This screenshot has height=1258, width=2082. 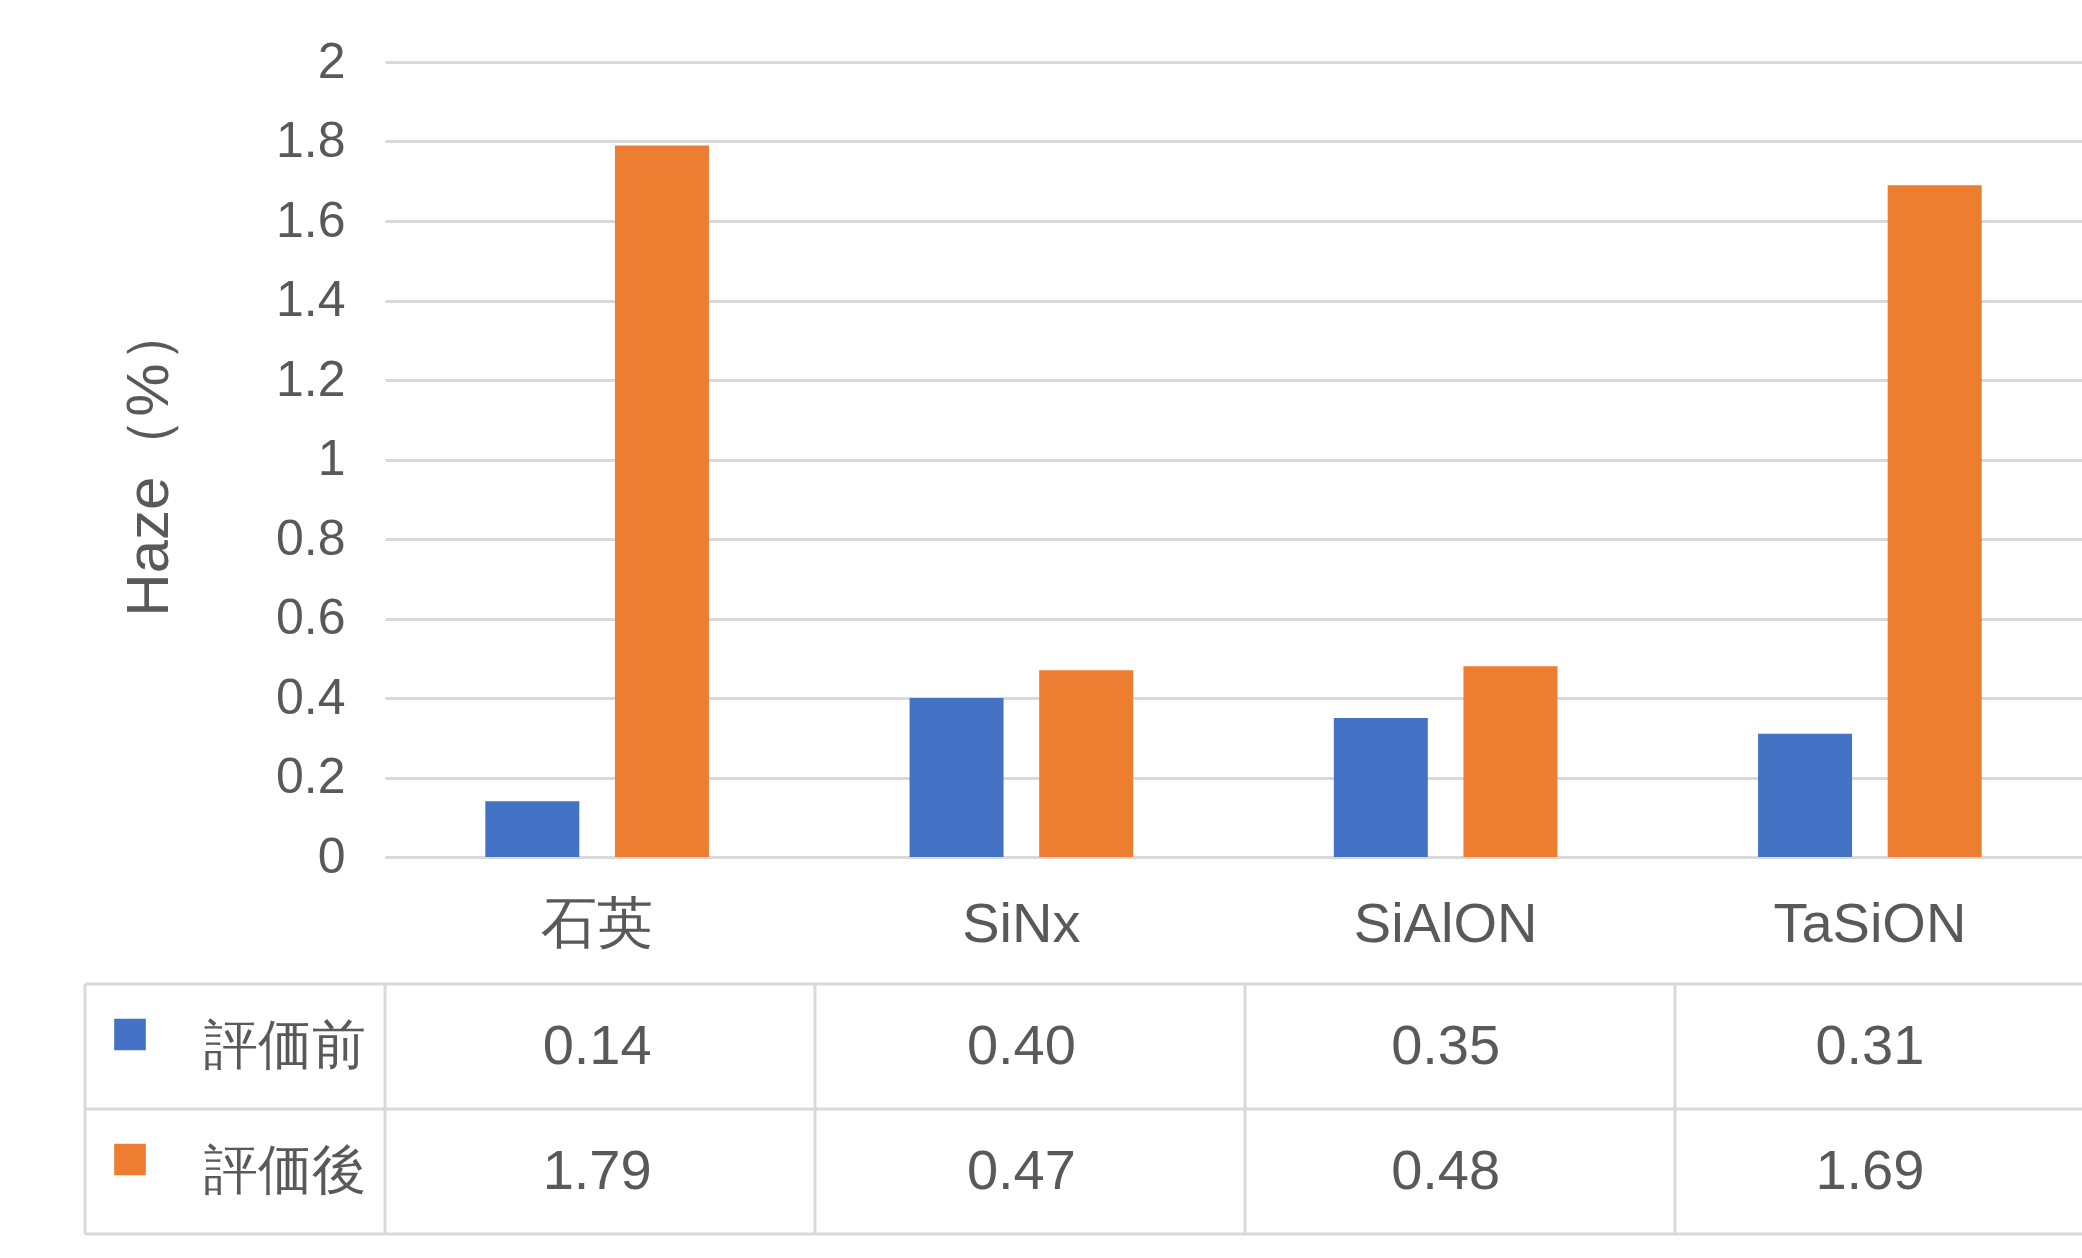 What do you see at coordinates (310, 617) in the screenshot?
I see `y-tick-label: 0.6` at bounding box center [310, 617].